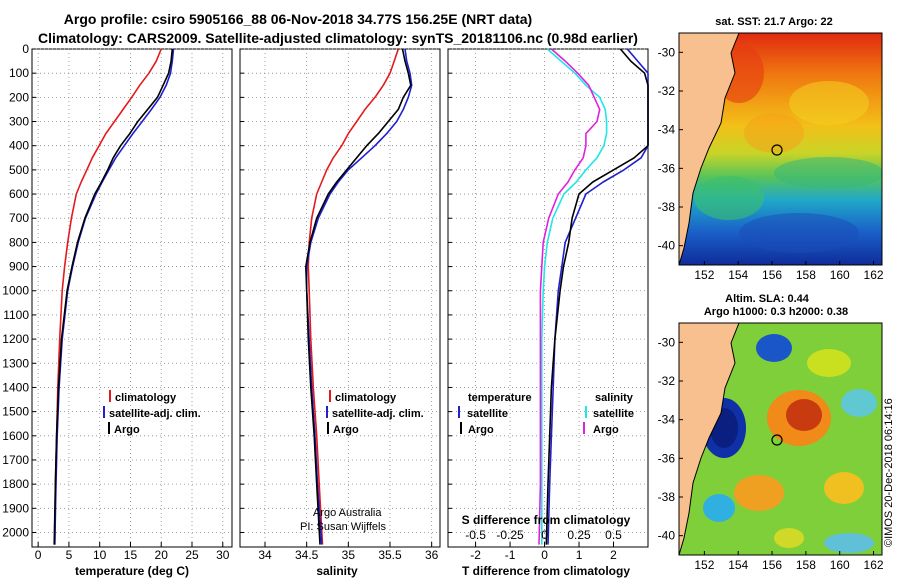 The height and width of the screenshot is (580, 900). Describe the element at coordinates (375, 413) in the screenshot. I see `salinity-legend: climatology satellite-adj. clim. Argo` at that location.